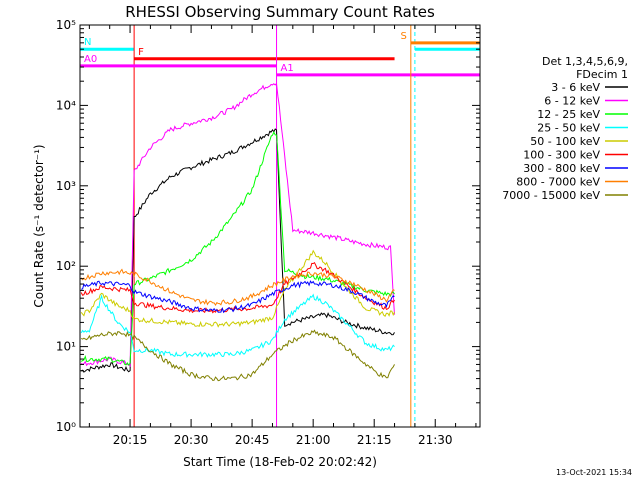 Image resolution: width=640 pixels, height=480 pixels. I want to click on legend-entry-label: 7000 - 15000 keV, so click(551, 195).